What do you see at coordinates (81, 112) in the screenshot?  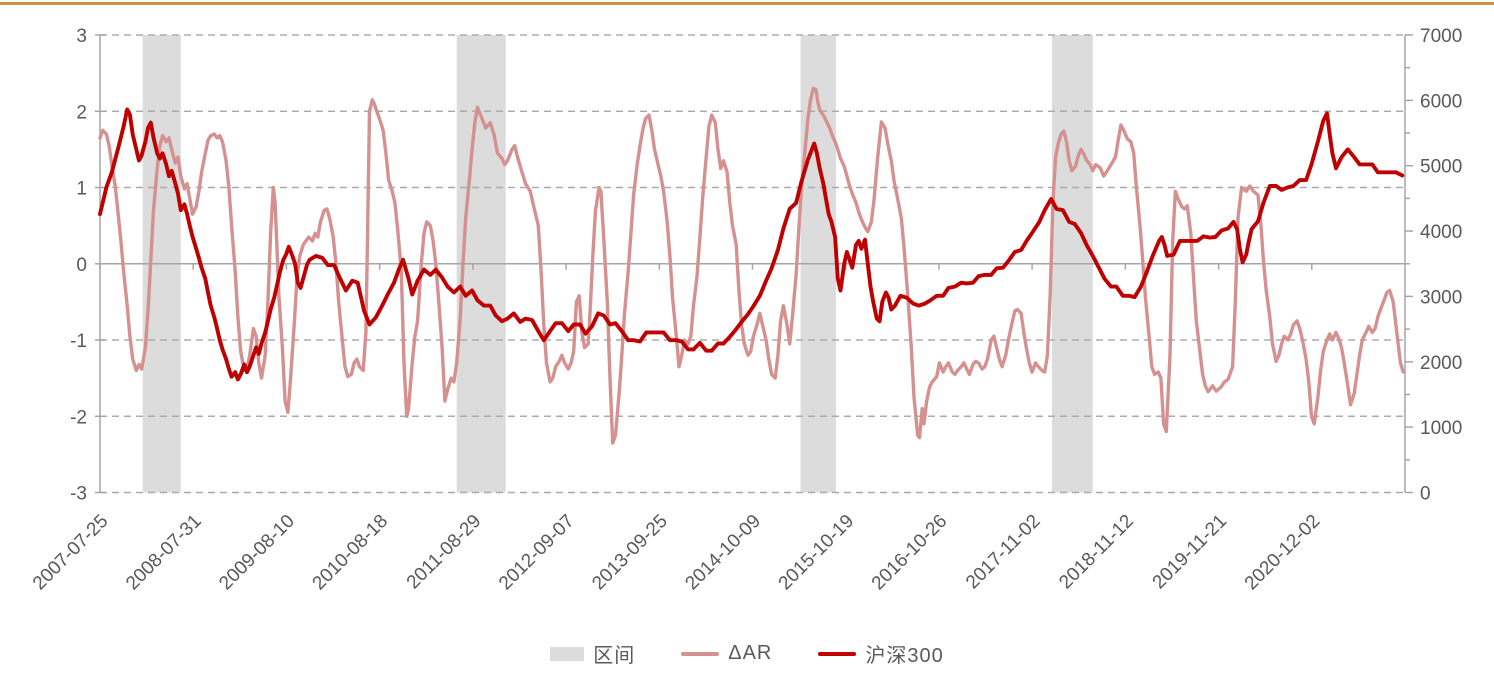 I see `svg-text: 2` at bounding box center [81, 112].